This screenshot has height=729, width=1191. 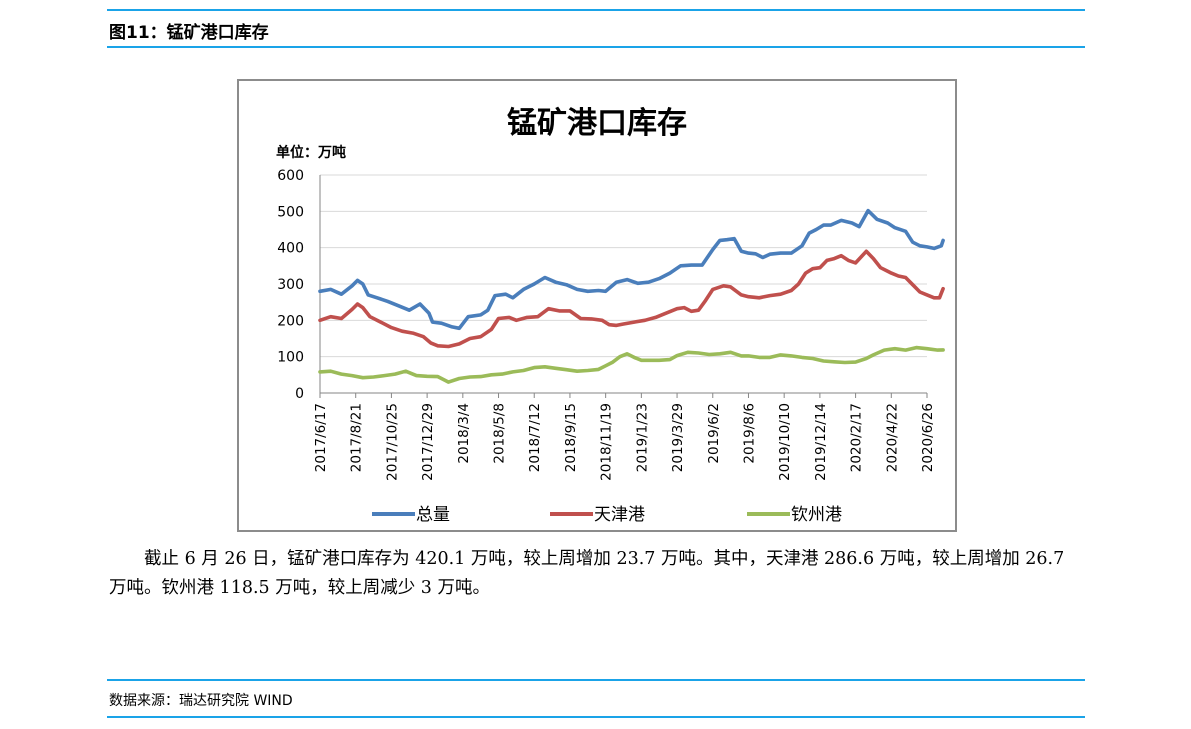 What do you see at coordinates (290, 285) in the screenshot?
I see `y-tick-label: 300` at bounding box center [290, 285].